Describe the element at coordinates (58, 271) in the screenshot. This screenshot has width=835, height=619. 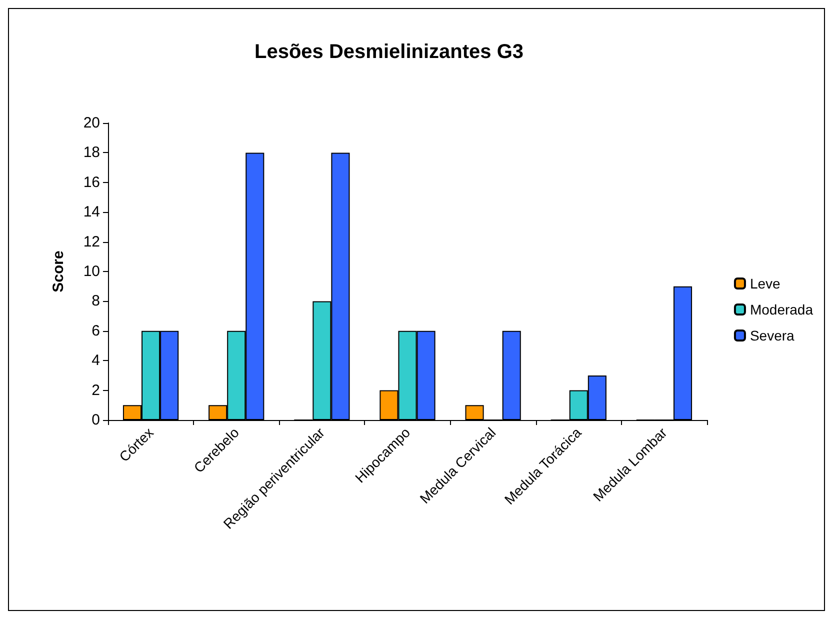
I see `y-axis-title: Score` at that location.